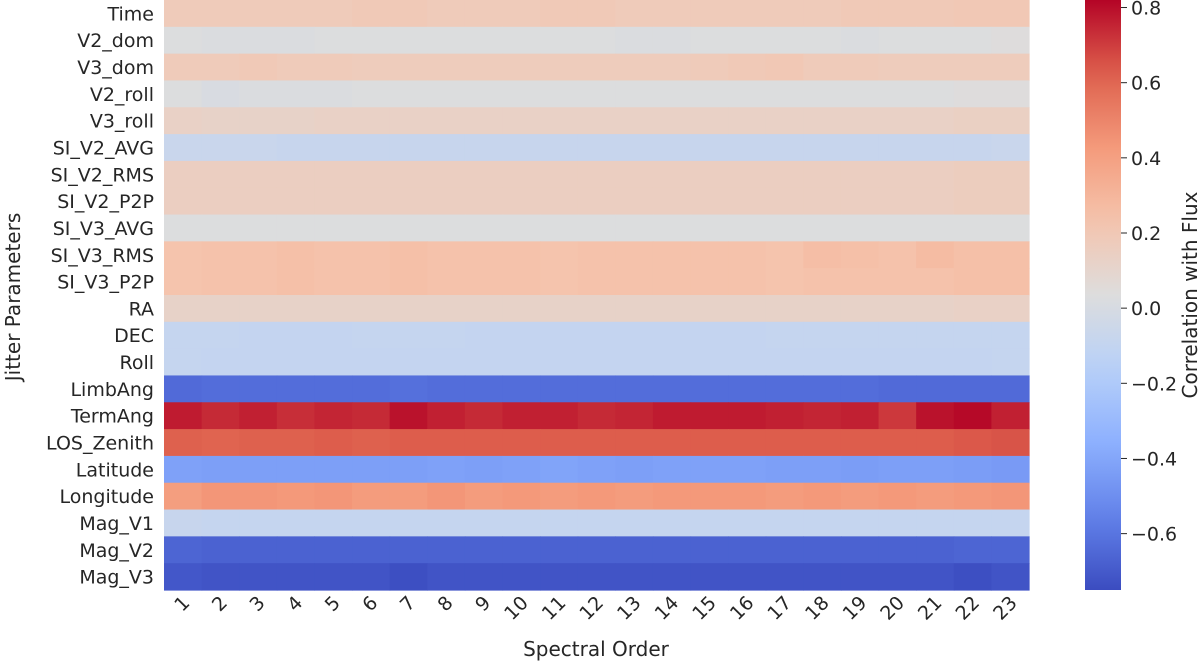 This screenshot has width=1200, height=662. Describe the element at coordinates (554, 608) in the screenshot. I see `x-tick-label: 11` at that location.